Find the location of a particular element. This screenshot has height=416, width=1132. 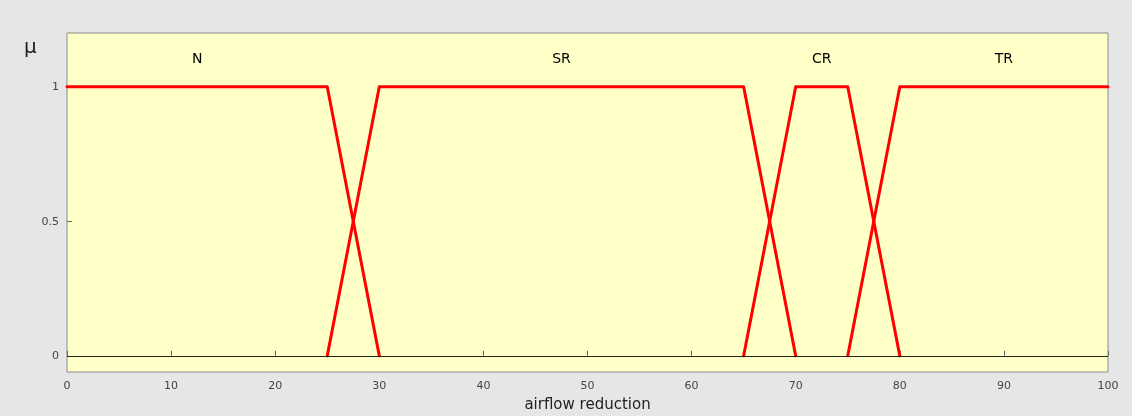

x-tick-label: 100 is located at coordinates (1108, 385).